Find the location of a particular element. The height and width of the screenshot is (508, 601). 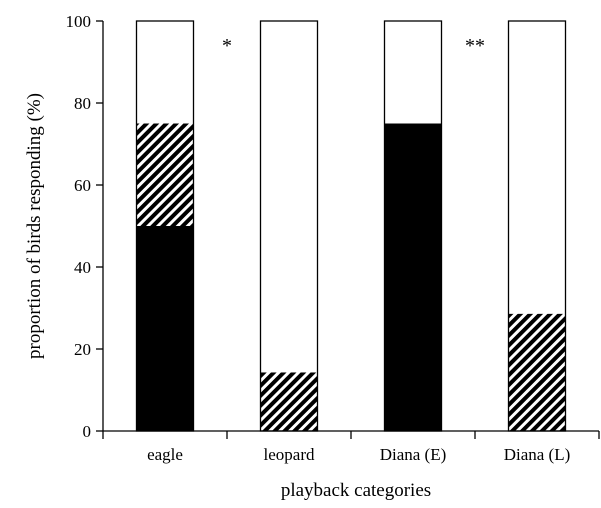

y-tick-label: 40 is located at coordinates (82, 267).